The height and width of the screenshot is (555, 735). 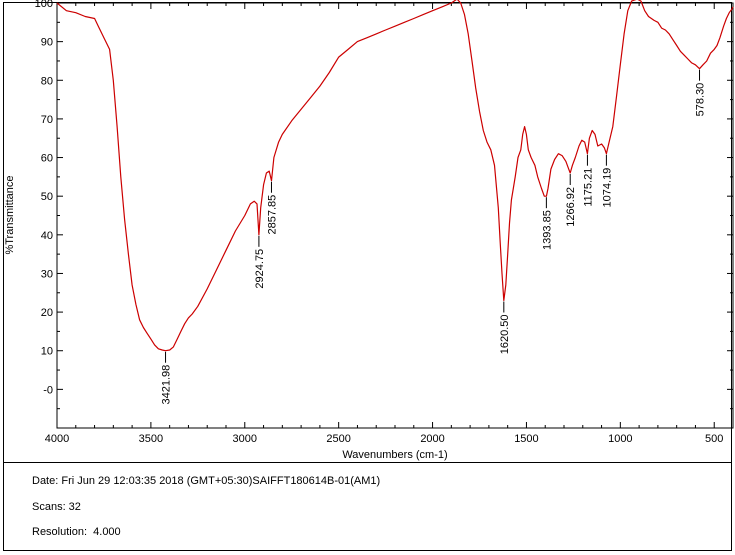 I want to click on footer-separator, so click(x=367, y=462).